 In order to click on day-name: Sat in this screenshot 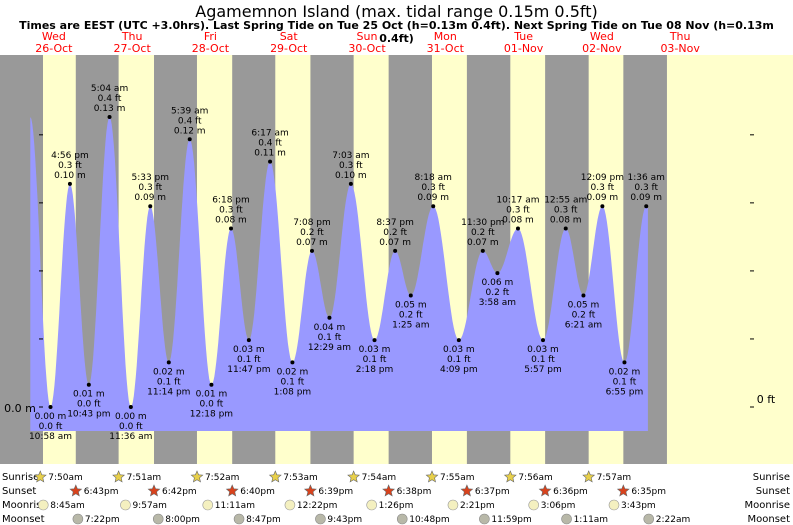, I will do `click(289, 36)`.